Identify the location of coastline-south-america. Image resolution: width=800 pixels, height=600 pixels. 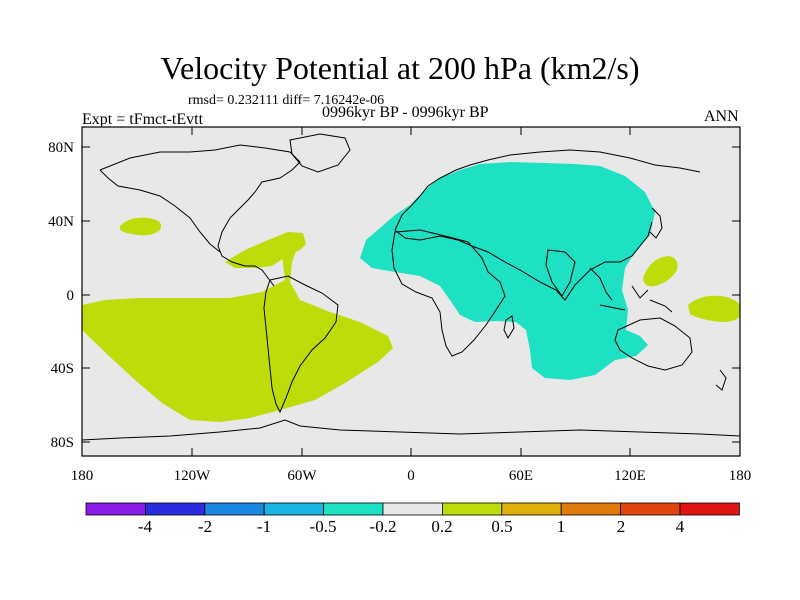
(301, 344).